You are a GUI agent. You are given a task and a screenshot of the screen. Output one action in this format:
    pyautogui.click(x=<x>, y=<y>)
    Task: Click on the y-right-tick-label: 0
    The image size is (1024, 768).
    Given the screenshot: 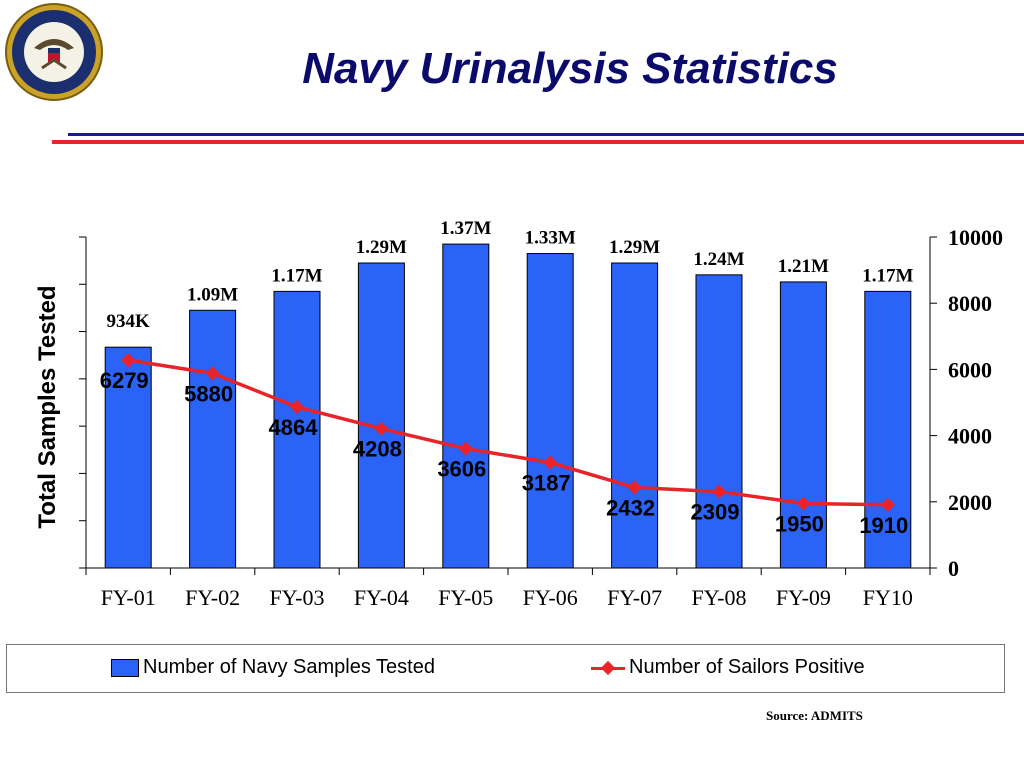 What is the action you would take?
    pyautogui.click(x=953, y=568)
    